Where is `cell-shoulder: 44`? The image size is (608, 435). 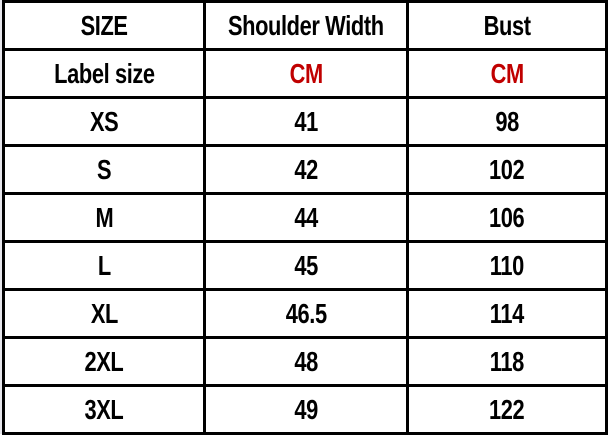 cell-shoulder: 44 is located at coordinates (306, 217).